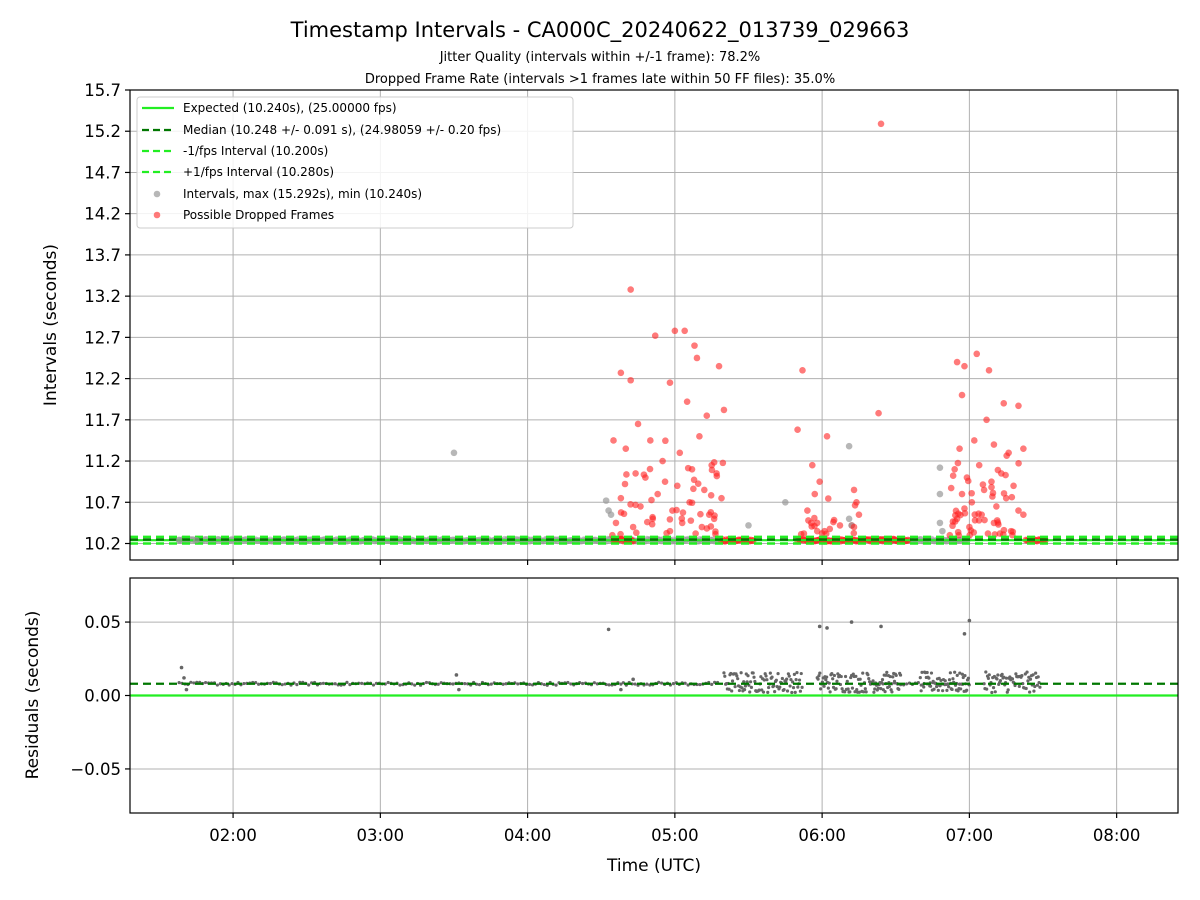 This screenshot has height=900, width=1200. Describe the element at coordinates (102, 379) in the screenshot. I see `top-y-tick-label: 12.2` at that location.